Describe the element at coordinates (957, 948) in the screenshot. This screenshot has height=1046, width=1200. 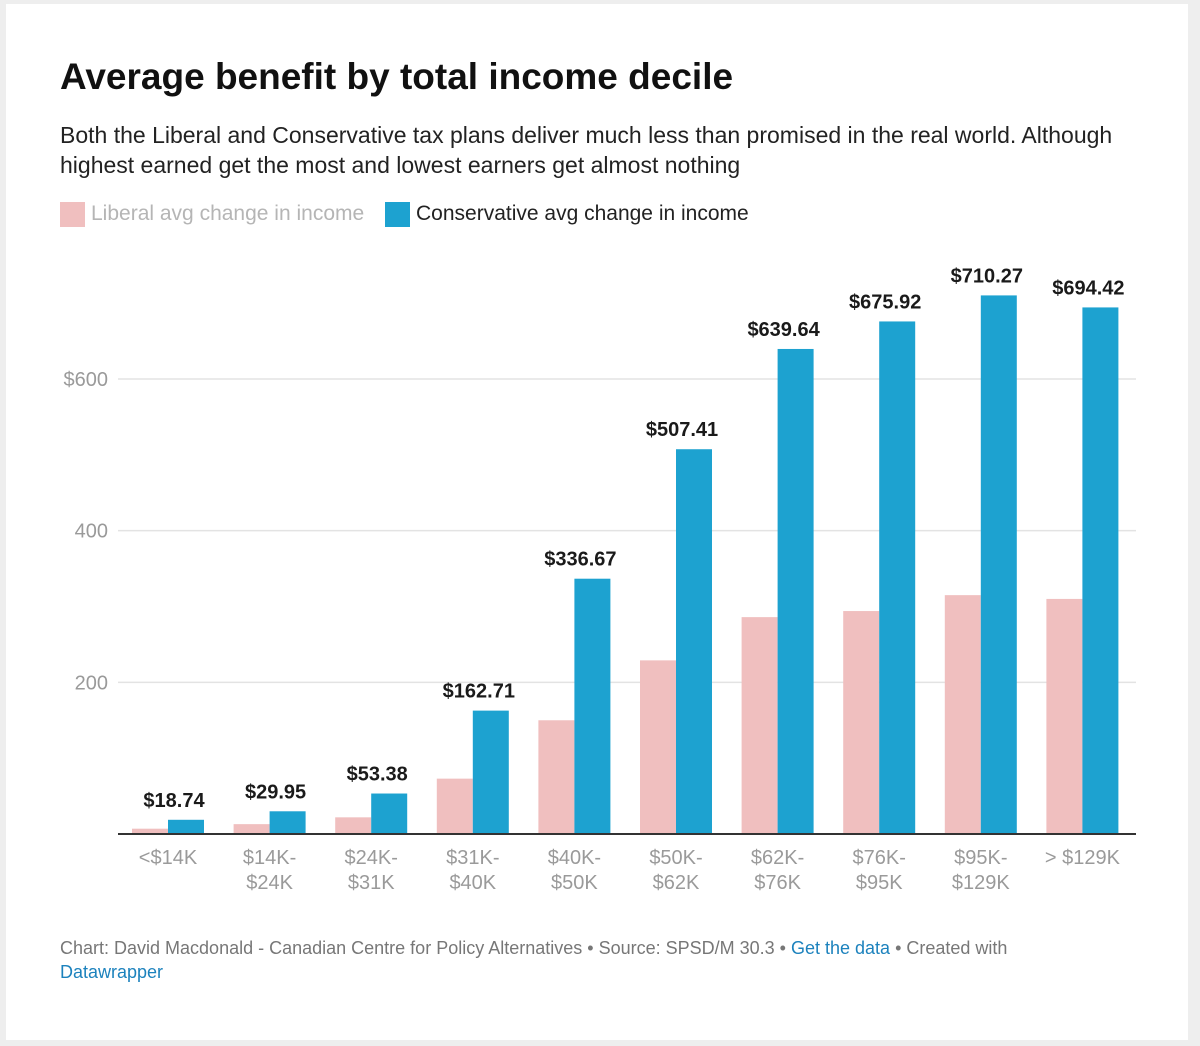
I see `created-with-text: Created with` at that location.